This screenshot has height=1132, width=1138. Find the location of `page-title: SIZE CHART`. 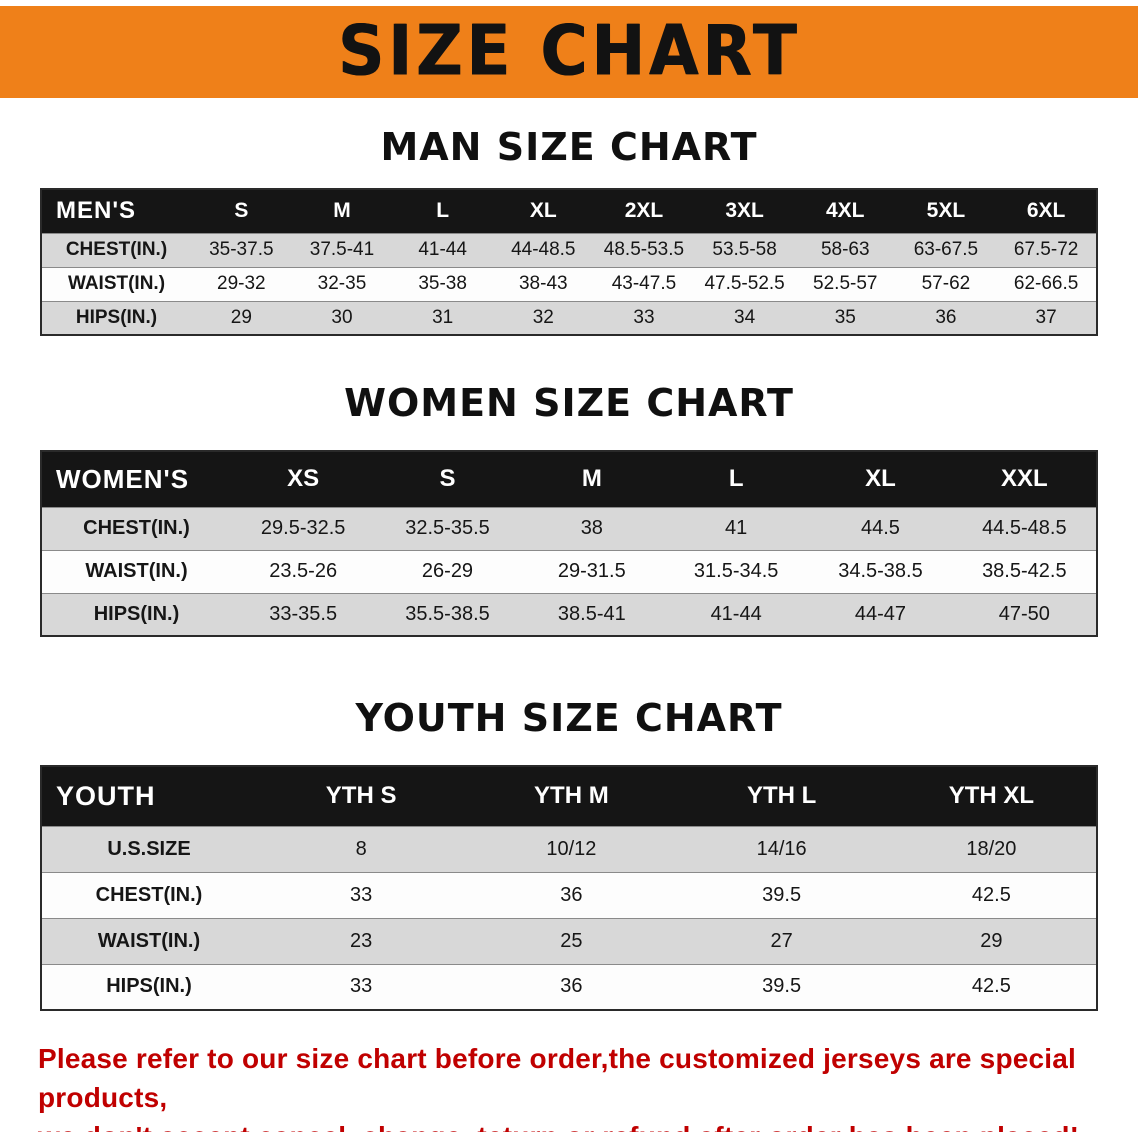

page-title: SIZE CHART is located at coordinates (569, 52).